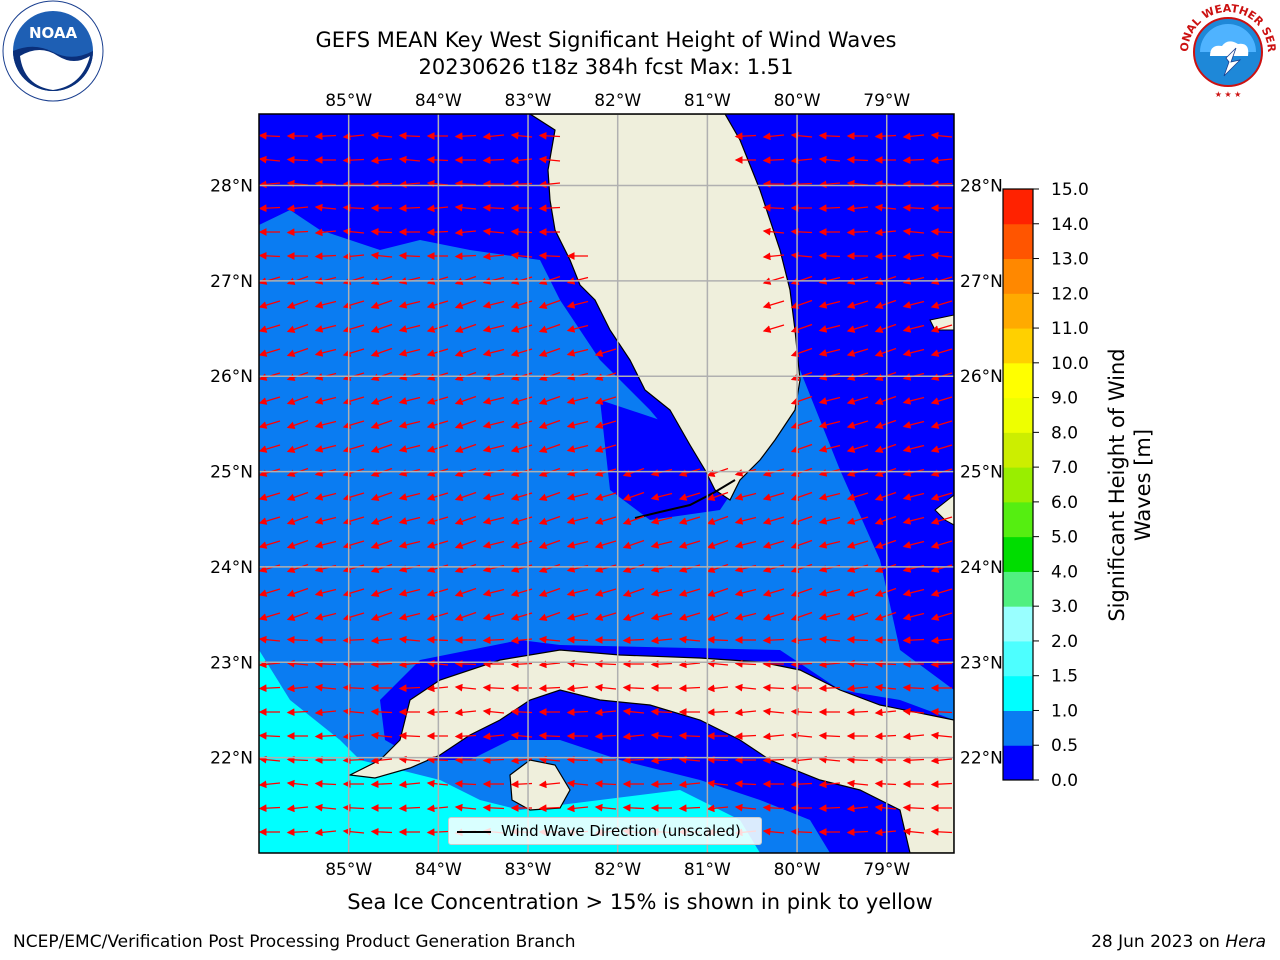 The width and height of the screenshot is (1280, 960). I want to click on legend-label: Wind Wave Direction (unscaled), so click(621, 831).